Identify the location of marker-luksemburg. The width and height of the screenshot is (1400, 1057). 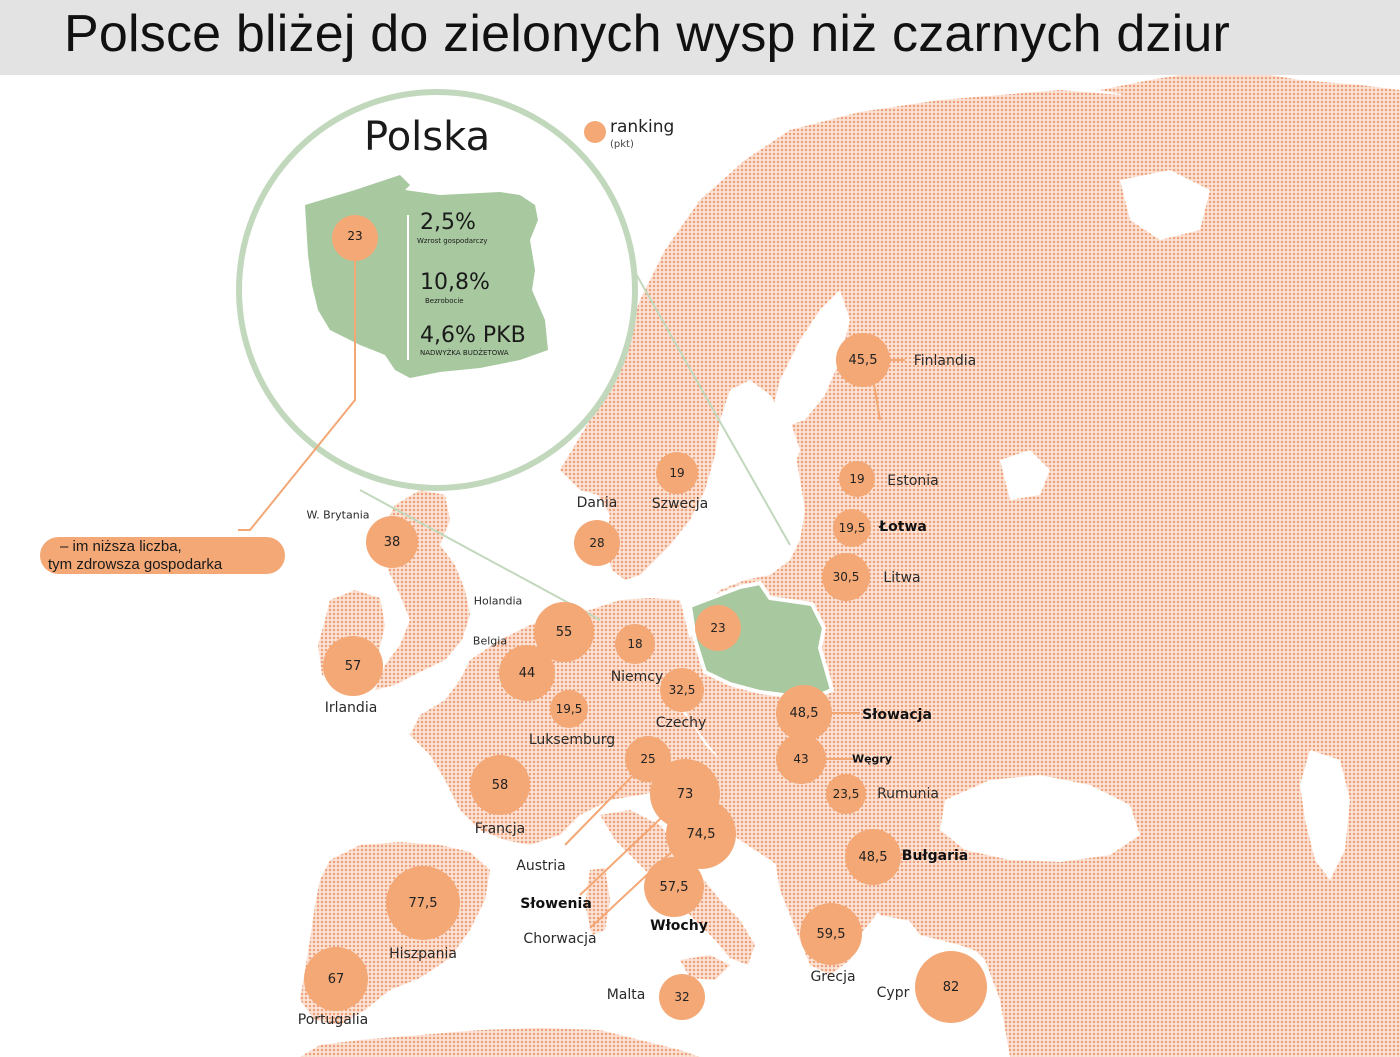
(569, 709).